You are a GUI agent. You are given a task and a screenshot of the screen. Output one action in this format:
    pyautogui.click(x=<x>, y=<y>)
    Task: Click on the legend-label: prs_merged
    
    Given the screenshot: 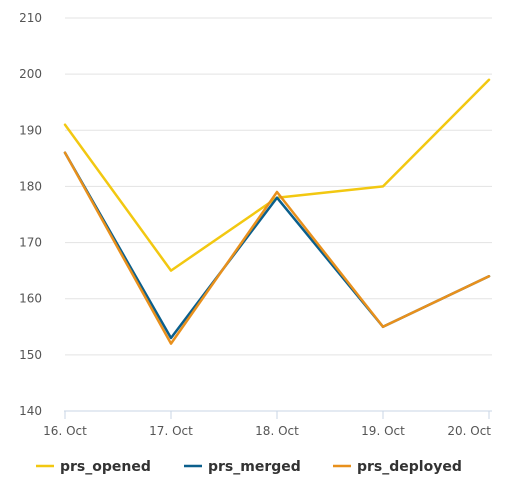 What is the action you would take?
    pyautogui.click(x=254, y=467)
    